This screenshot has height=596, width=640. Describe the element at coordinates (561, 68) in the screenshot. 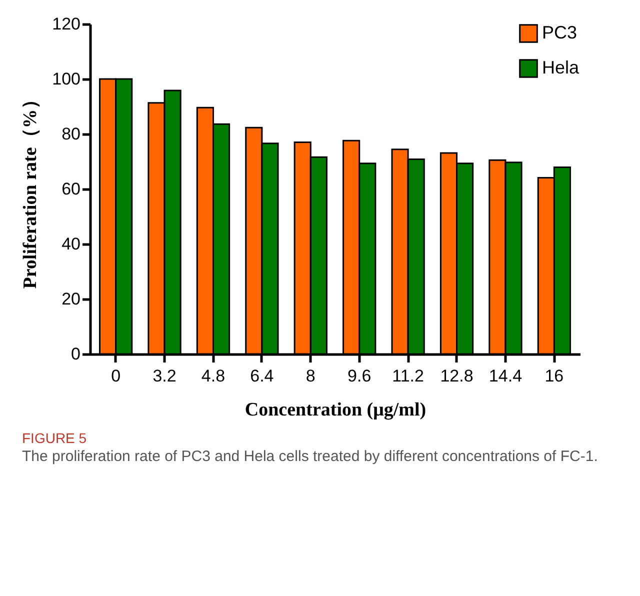

I see `legend-label: Hela` at that location.